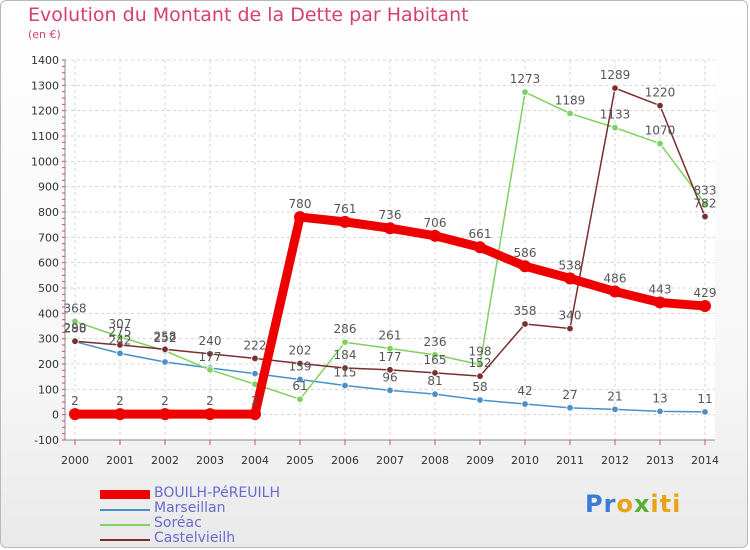  Describe the element at coordinates (46, 440) in the screenshot. I see `y-tick-label: -100` at that location.